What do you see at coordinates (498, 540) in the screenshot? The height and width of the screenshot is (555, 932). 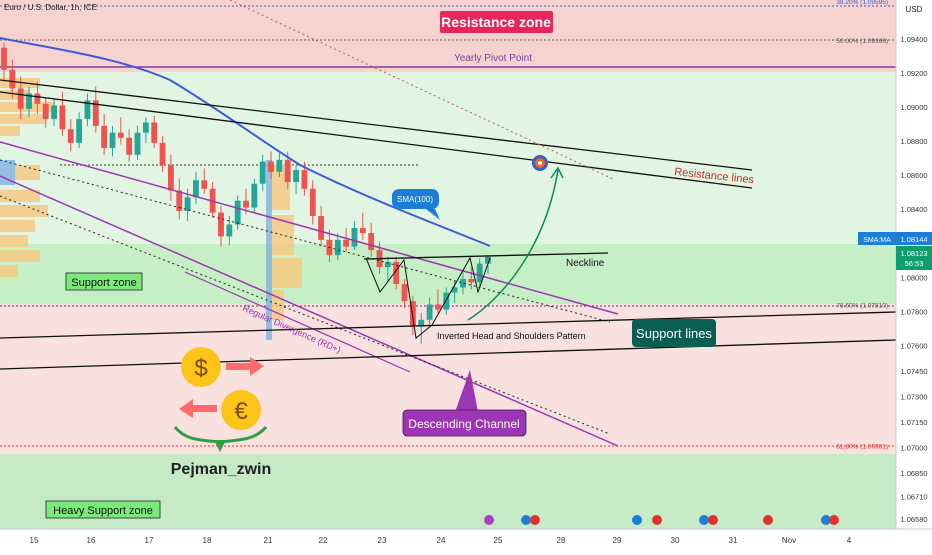 I see `time-tick-label: 25` at bounding box center [498, 540].